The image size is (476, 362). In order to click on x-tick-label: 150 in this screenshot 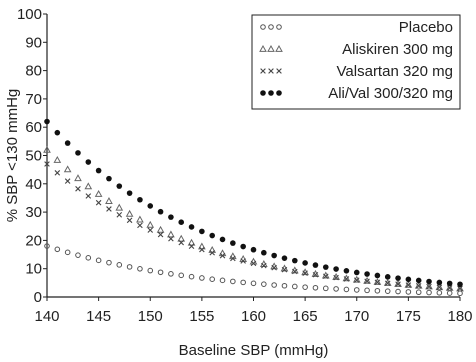, I will do `click(150, 316)`.